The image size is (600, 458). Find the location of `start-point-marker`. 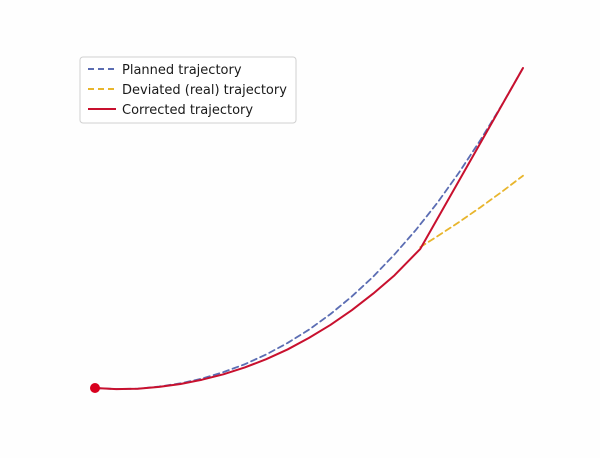

start-point-marker is located at coordinates (95, 388).